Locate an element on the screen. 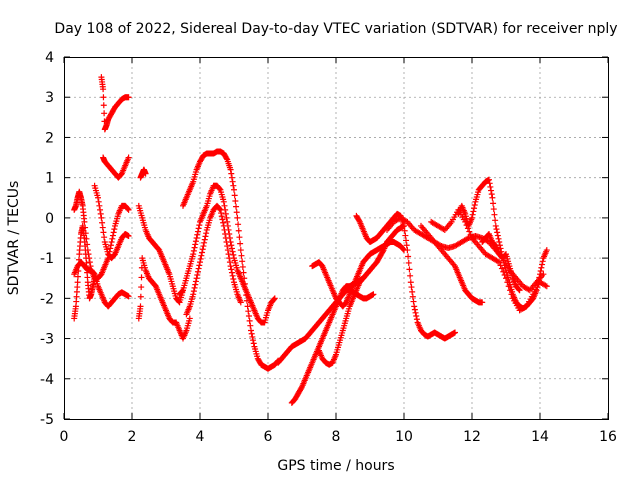  y-tick-label: -1 is located at coordinates (47, 259).